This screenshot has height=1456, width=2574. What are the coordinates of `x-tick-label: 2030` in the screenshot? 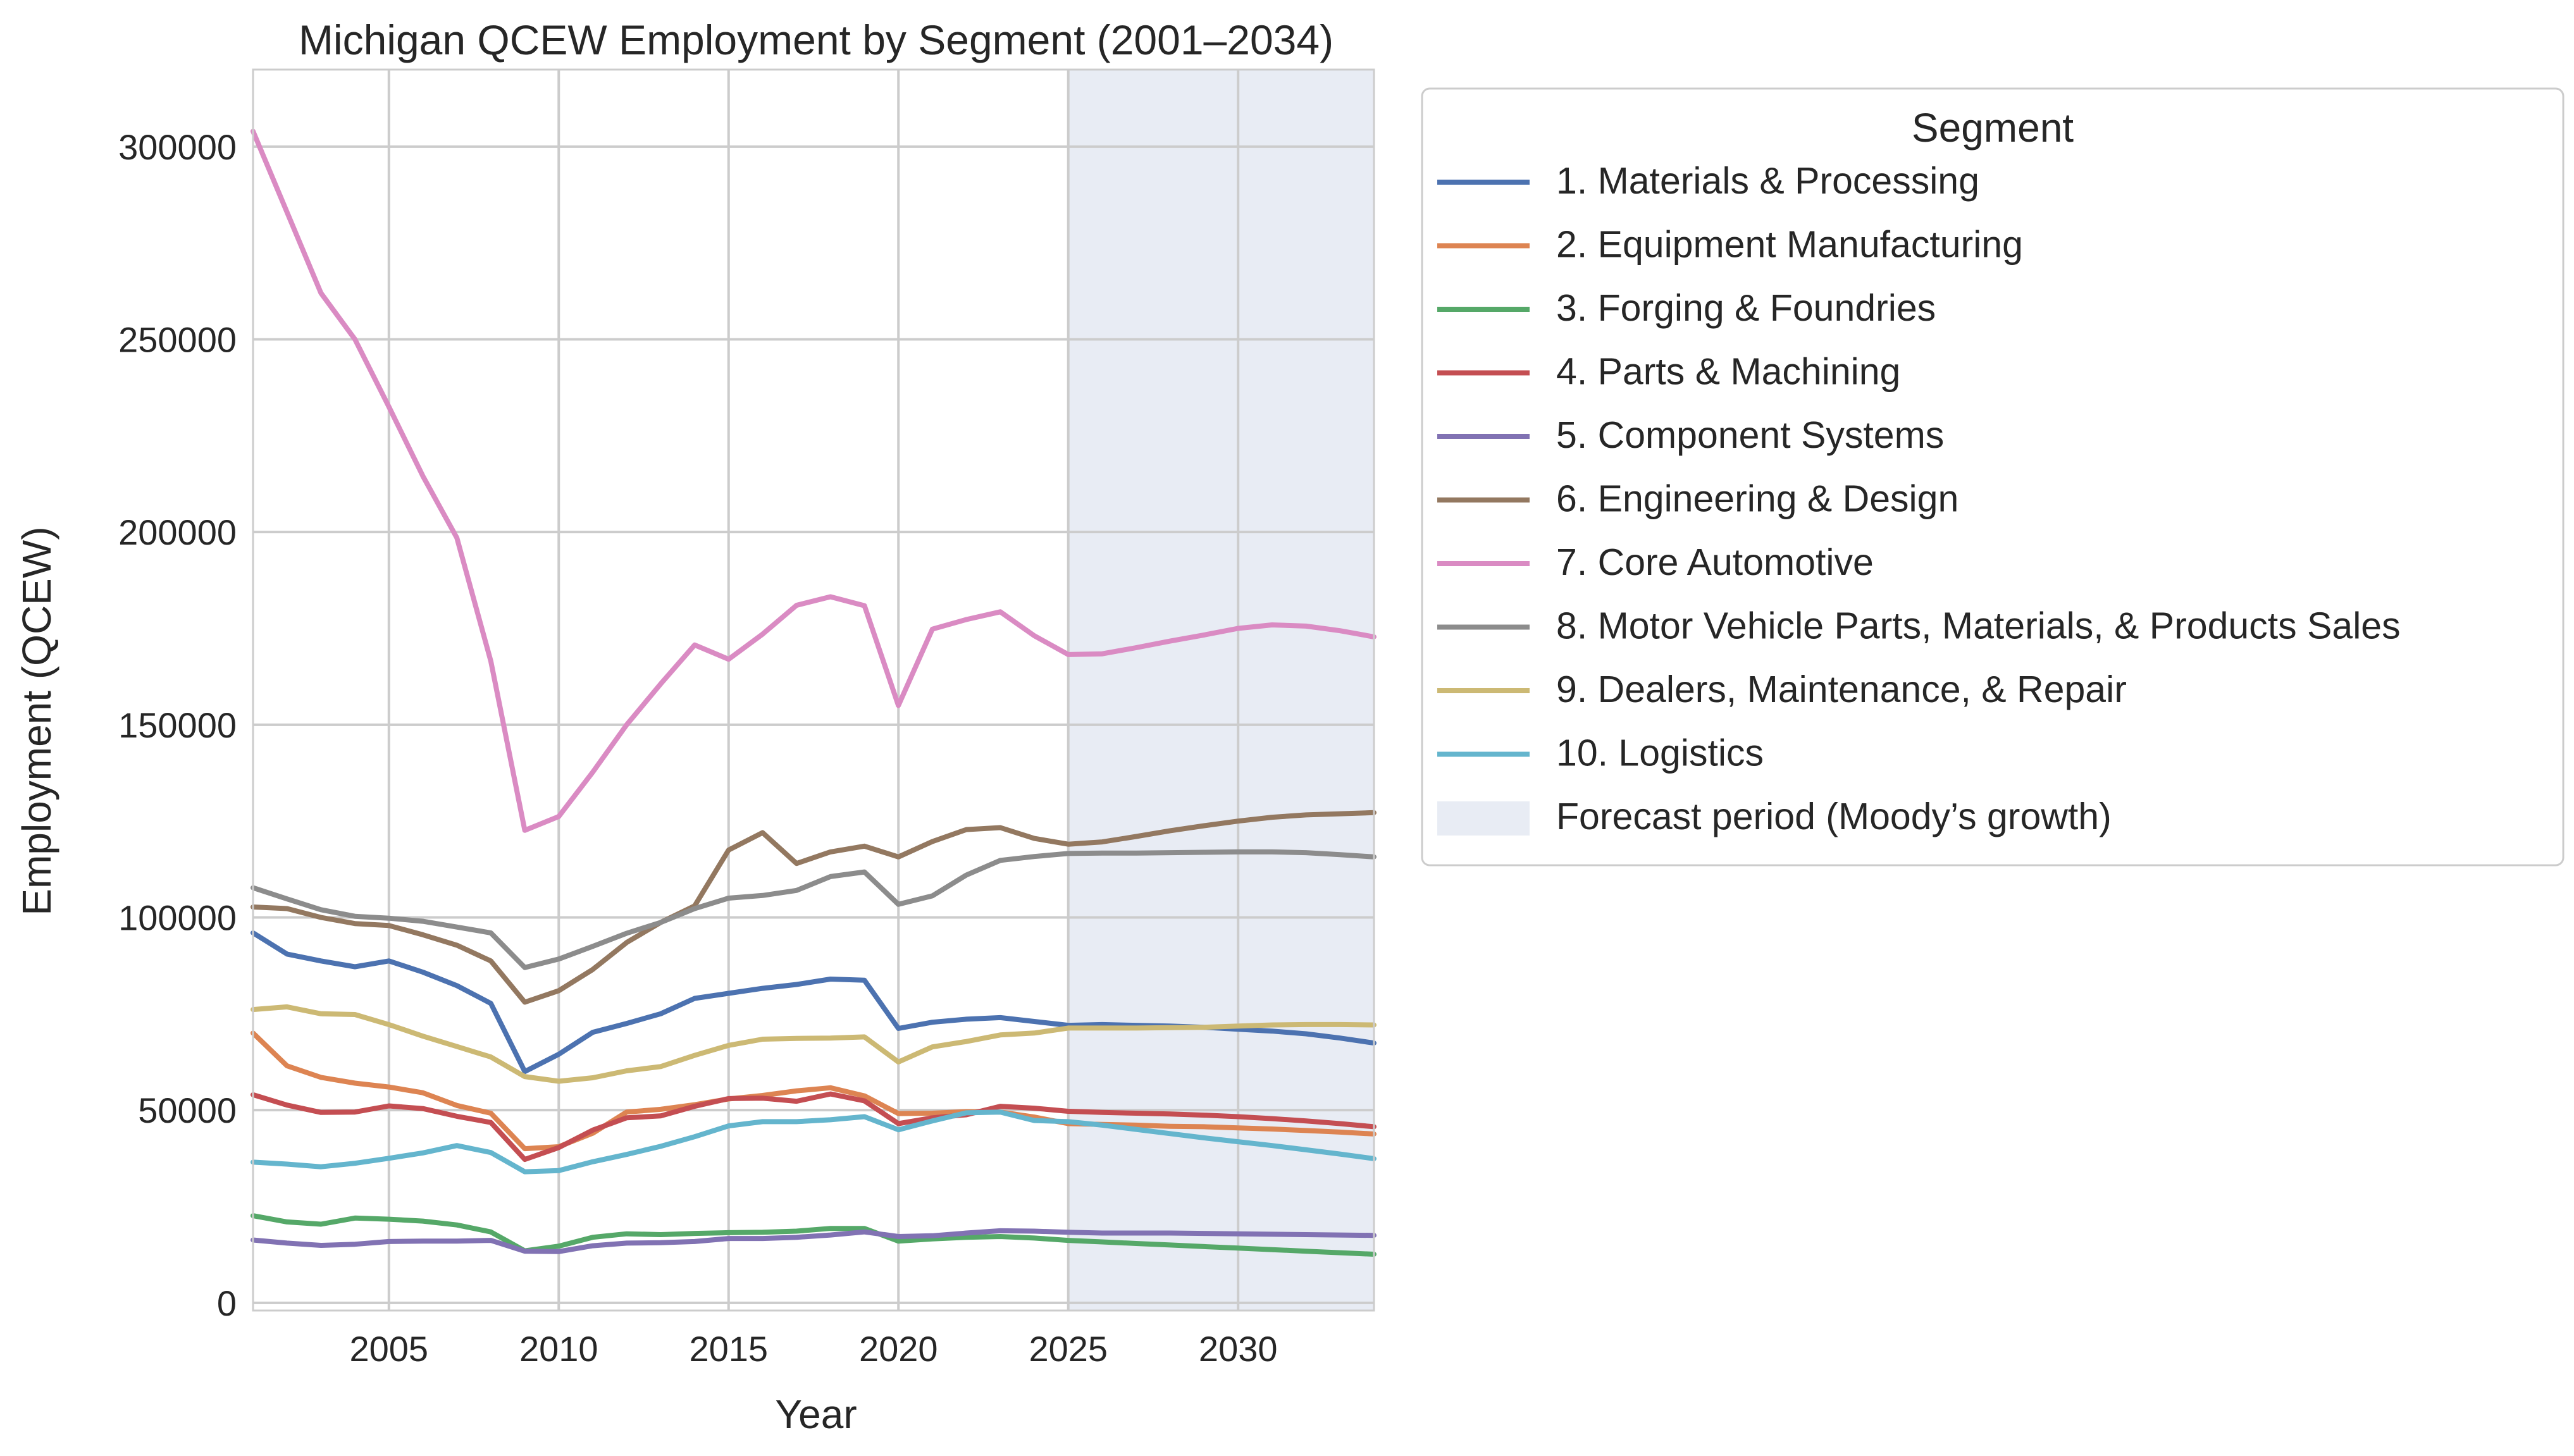 It's located at (1238, 1349).